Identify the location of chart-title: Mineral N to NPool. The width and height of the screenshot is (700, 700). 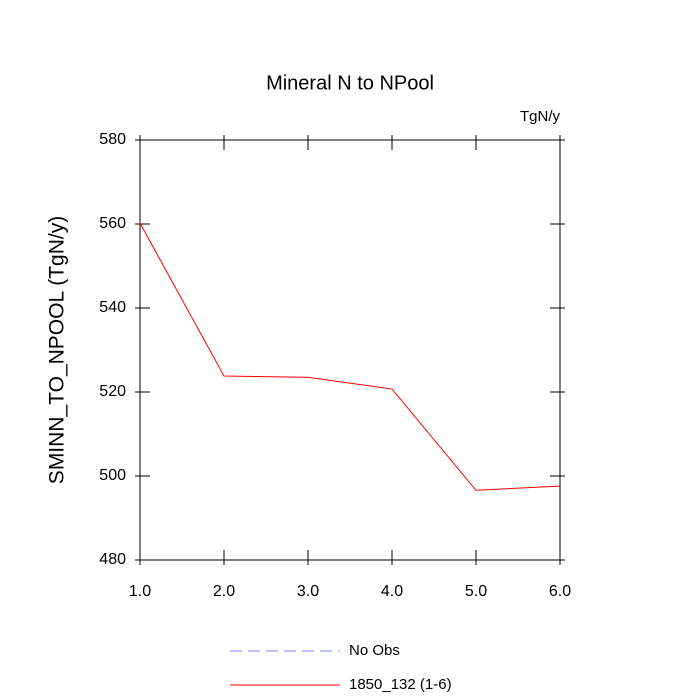
(350, 83).